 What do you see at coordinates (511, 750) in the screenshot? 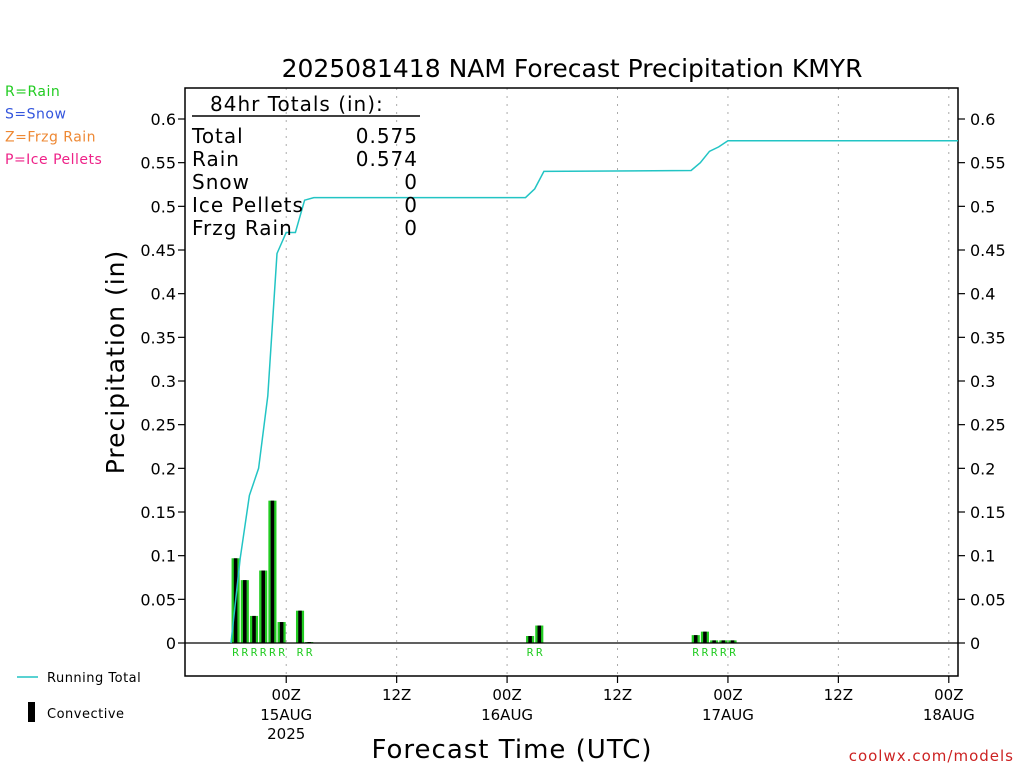
I see `x-axis-label: Forecast Time (UTC)` at bounding box center [511, 750].